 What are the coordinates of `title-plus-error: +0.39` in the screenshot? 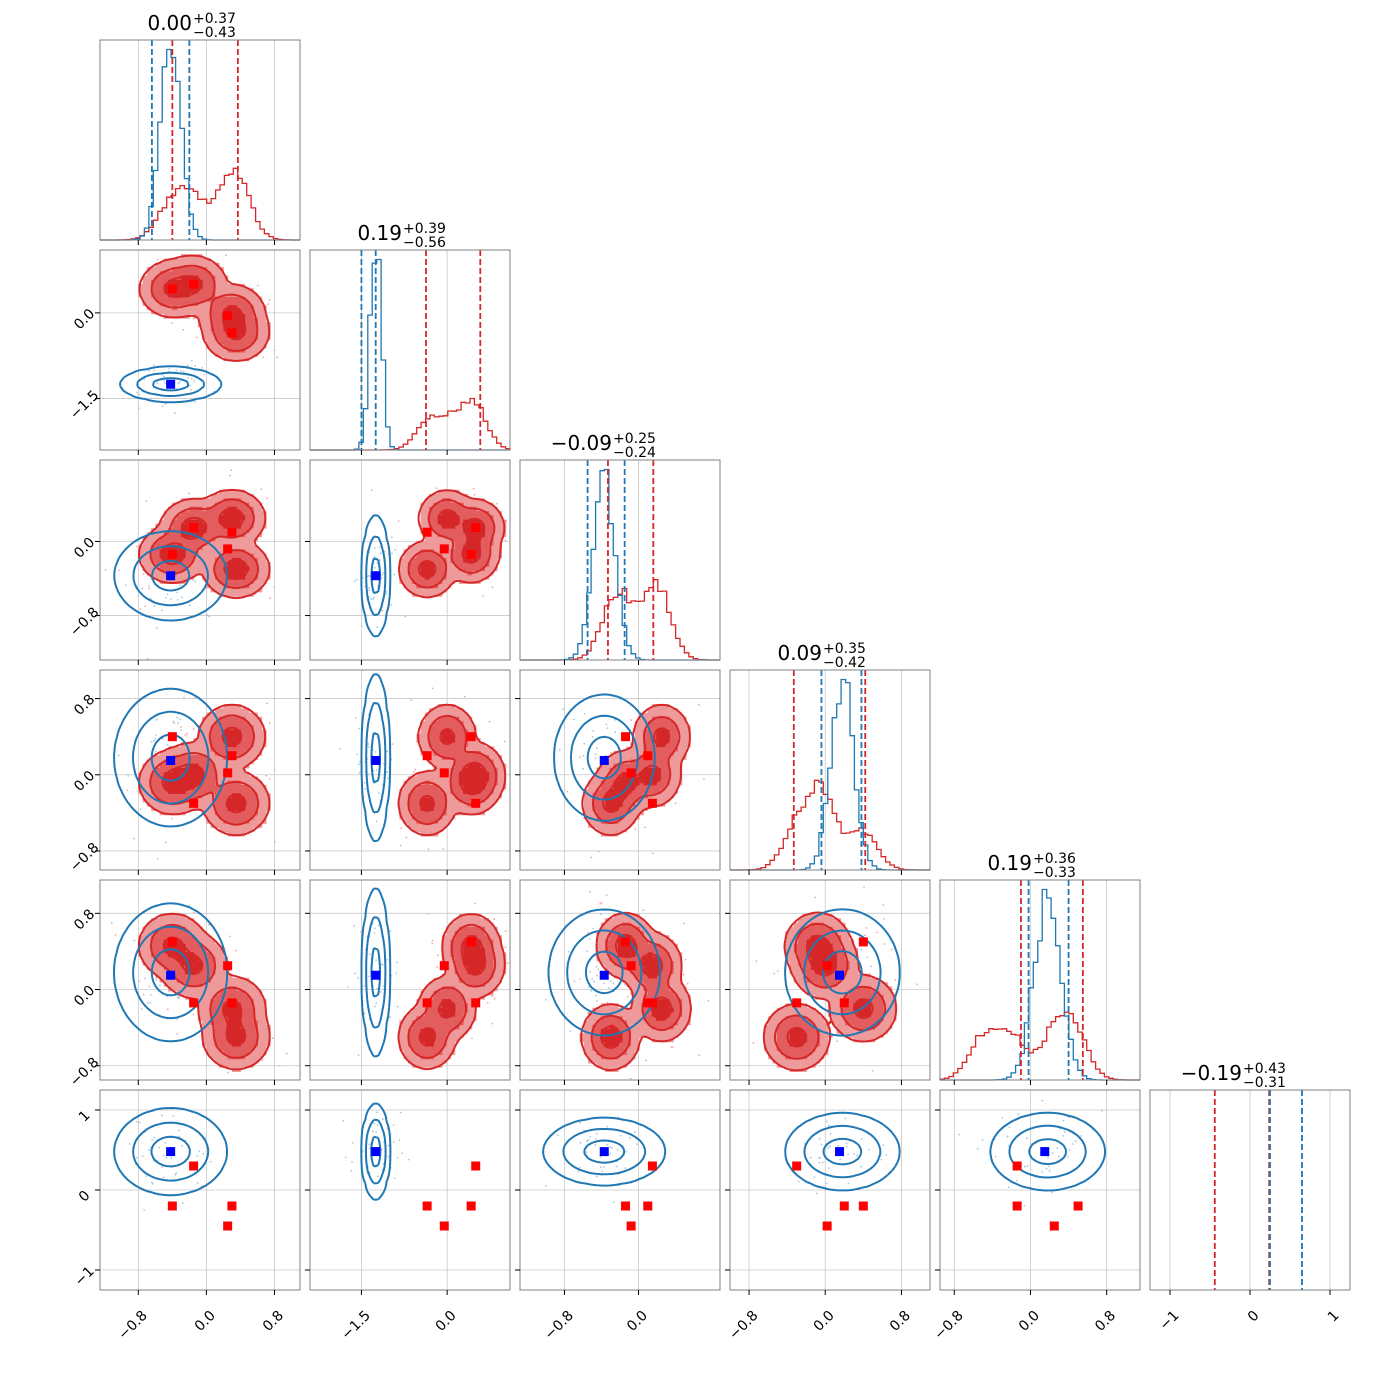 It's located at (424, 229).